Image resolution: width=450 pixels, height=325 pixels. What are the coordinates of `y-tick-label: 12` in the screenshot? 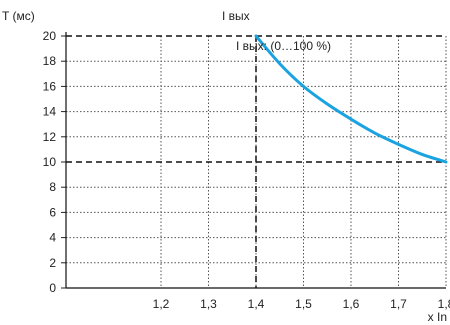 It's located at (50, 137).